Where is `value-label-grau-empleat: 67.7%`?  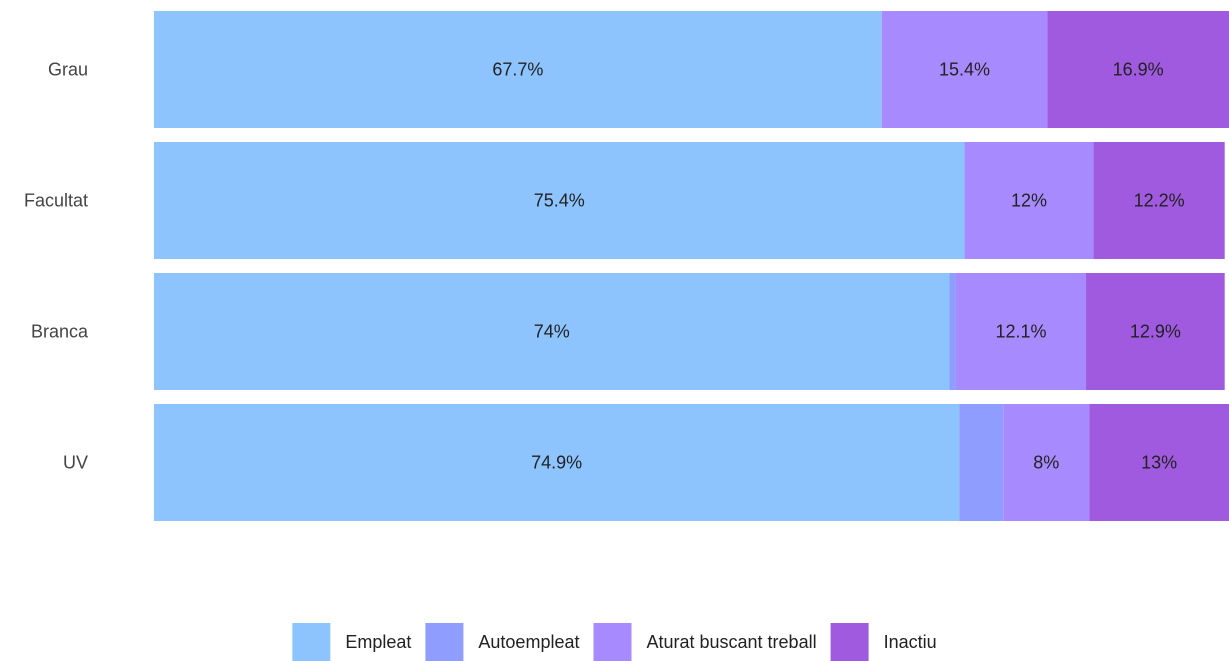 value-label-grau-empleat: 67.7% is located at coordinates (517, 70).